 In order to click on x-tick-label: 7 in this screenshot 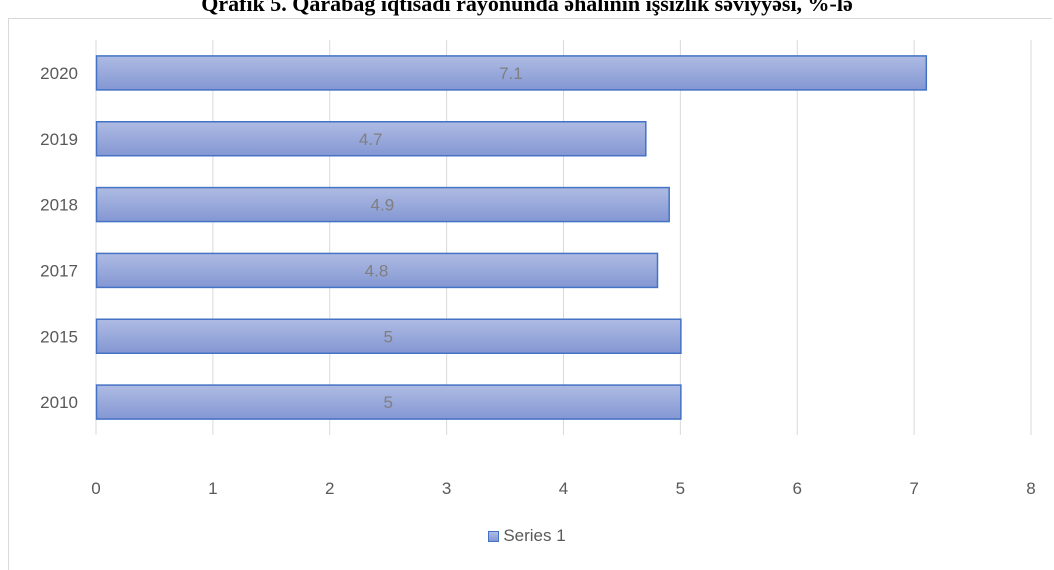, I will do `click(913, 488)`.